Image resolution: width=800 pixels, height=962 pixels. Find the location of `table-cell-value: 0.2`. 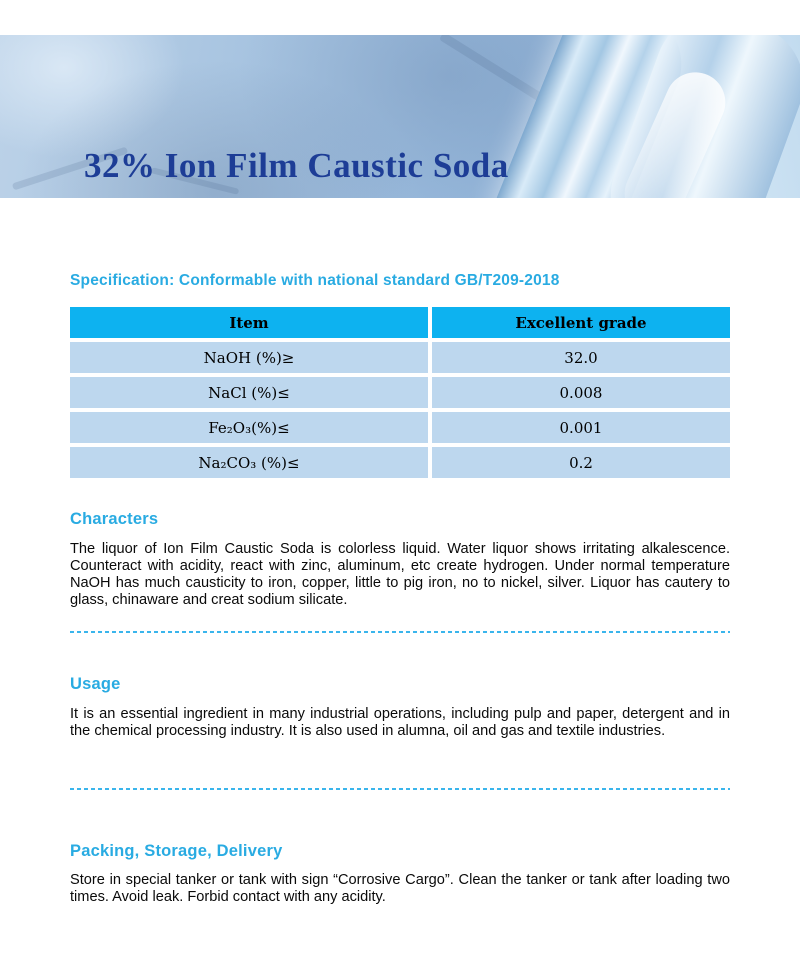

table-cell-value: 0.2 is located at coordinates (581, 462).